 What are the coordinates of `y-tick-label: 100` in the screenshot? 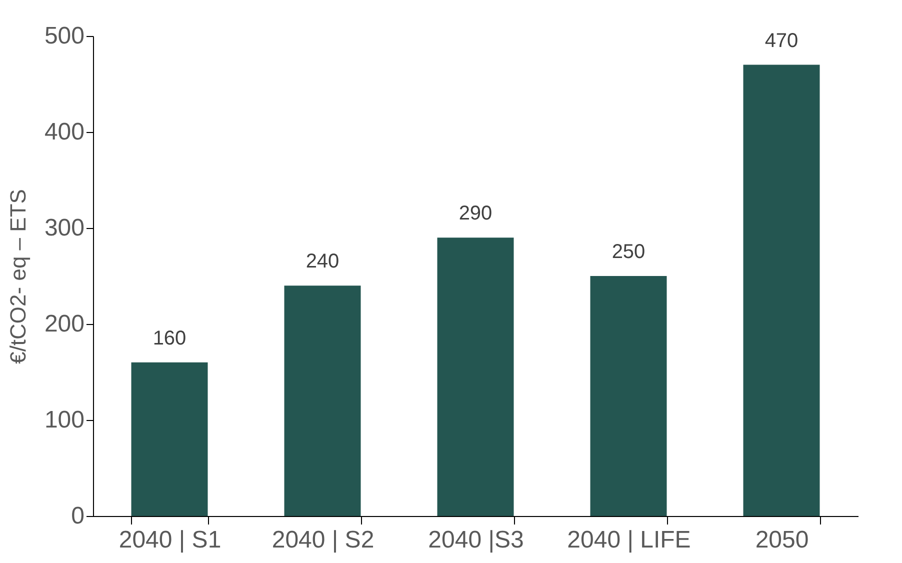 It's located at (64, 420).